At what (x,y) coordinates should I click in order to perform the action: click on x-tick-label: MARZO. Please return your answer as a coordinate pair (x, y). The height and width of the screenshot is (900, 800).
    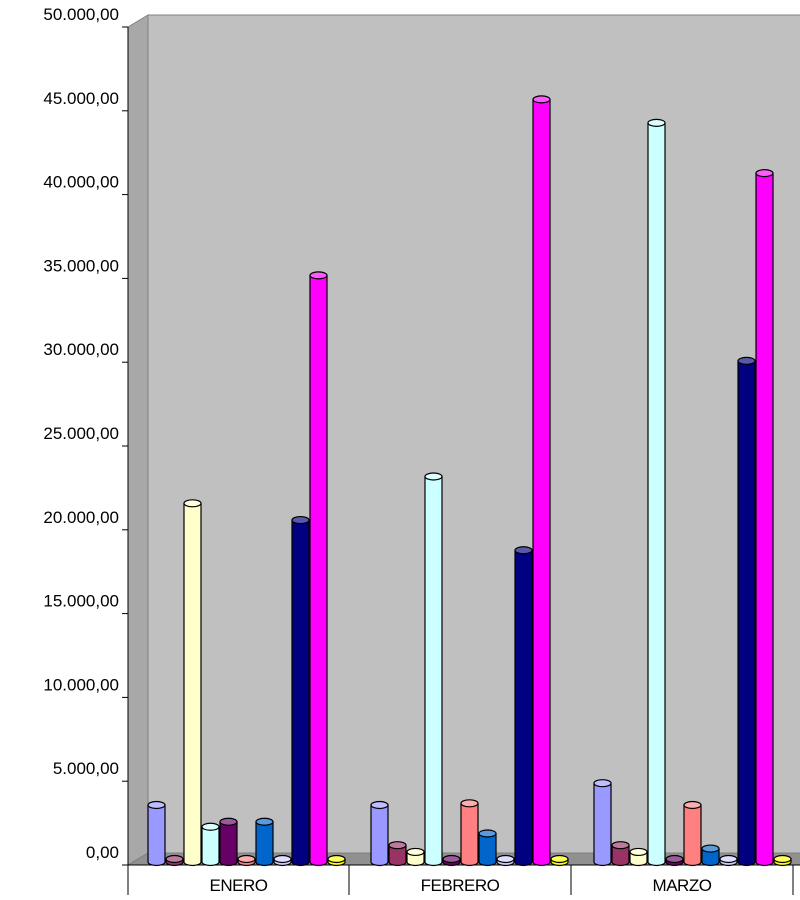
    Looking at the image, I should click on (682, 885).